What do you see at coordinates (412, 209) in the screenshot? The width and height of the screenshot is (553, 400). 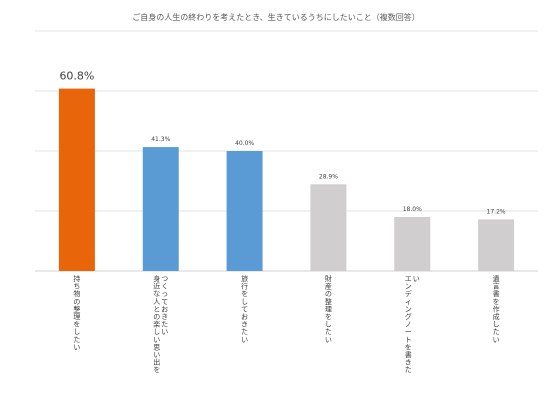 I see `value-label-5: 18.0%` at bounding box center [412, 209].